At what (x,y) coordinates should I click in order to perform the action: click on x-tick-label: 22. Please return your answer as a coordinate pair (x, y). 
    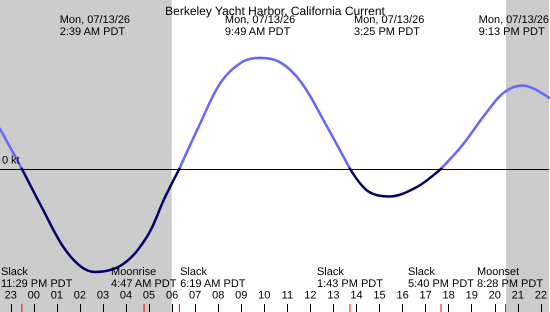
    Looking at the image, I should click on (541, 296).